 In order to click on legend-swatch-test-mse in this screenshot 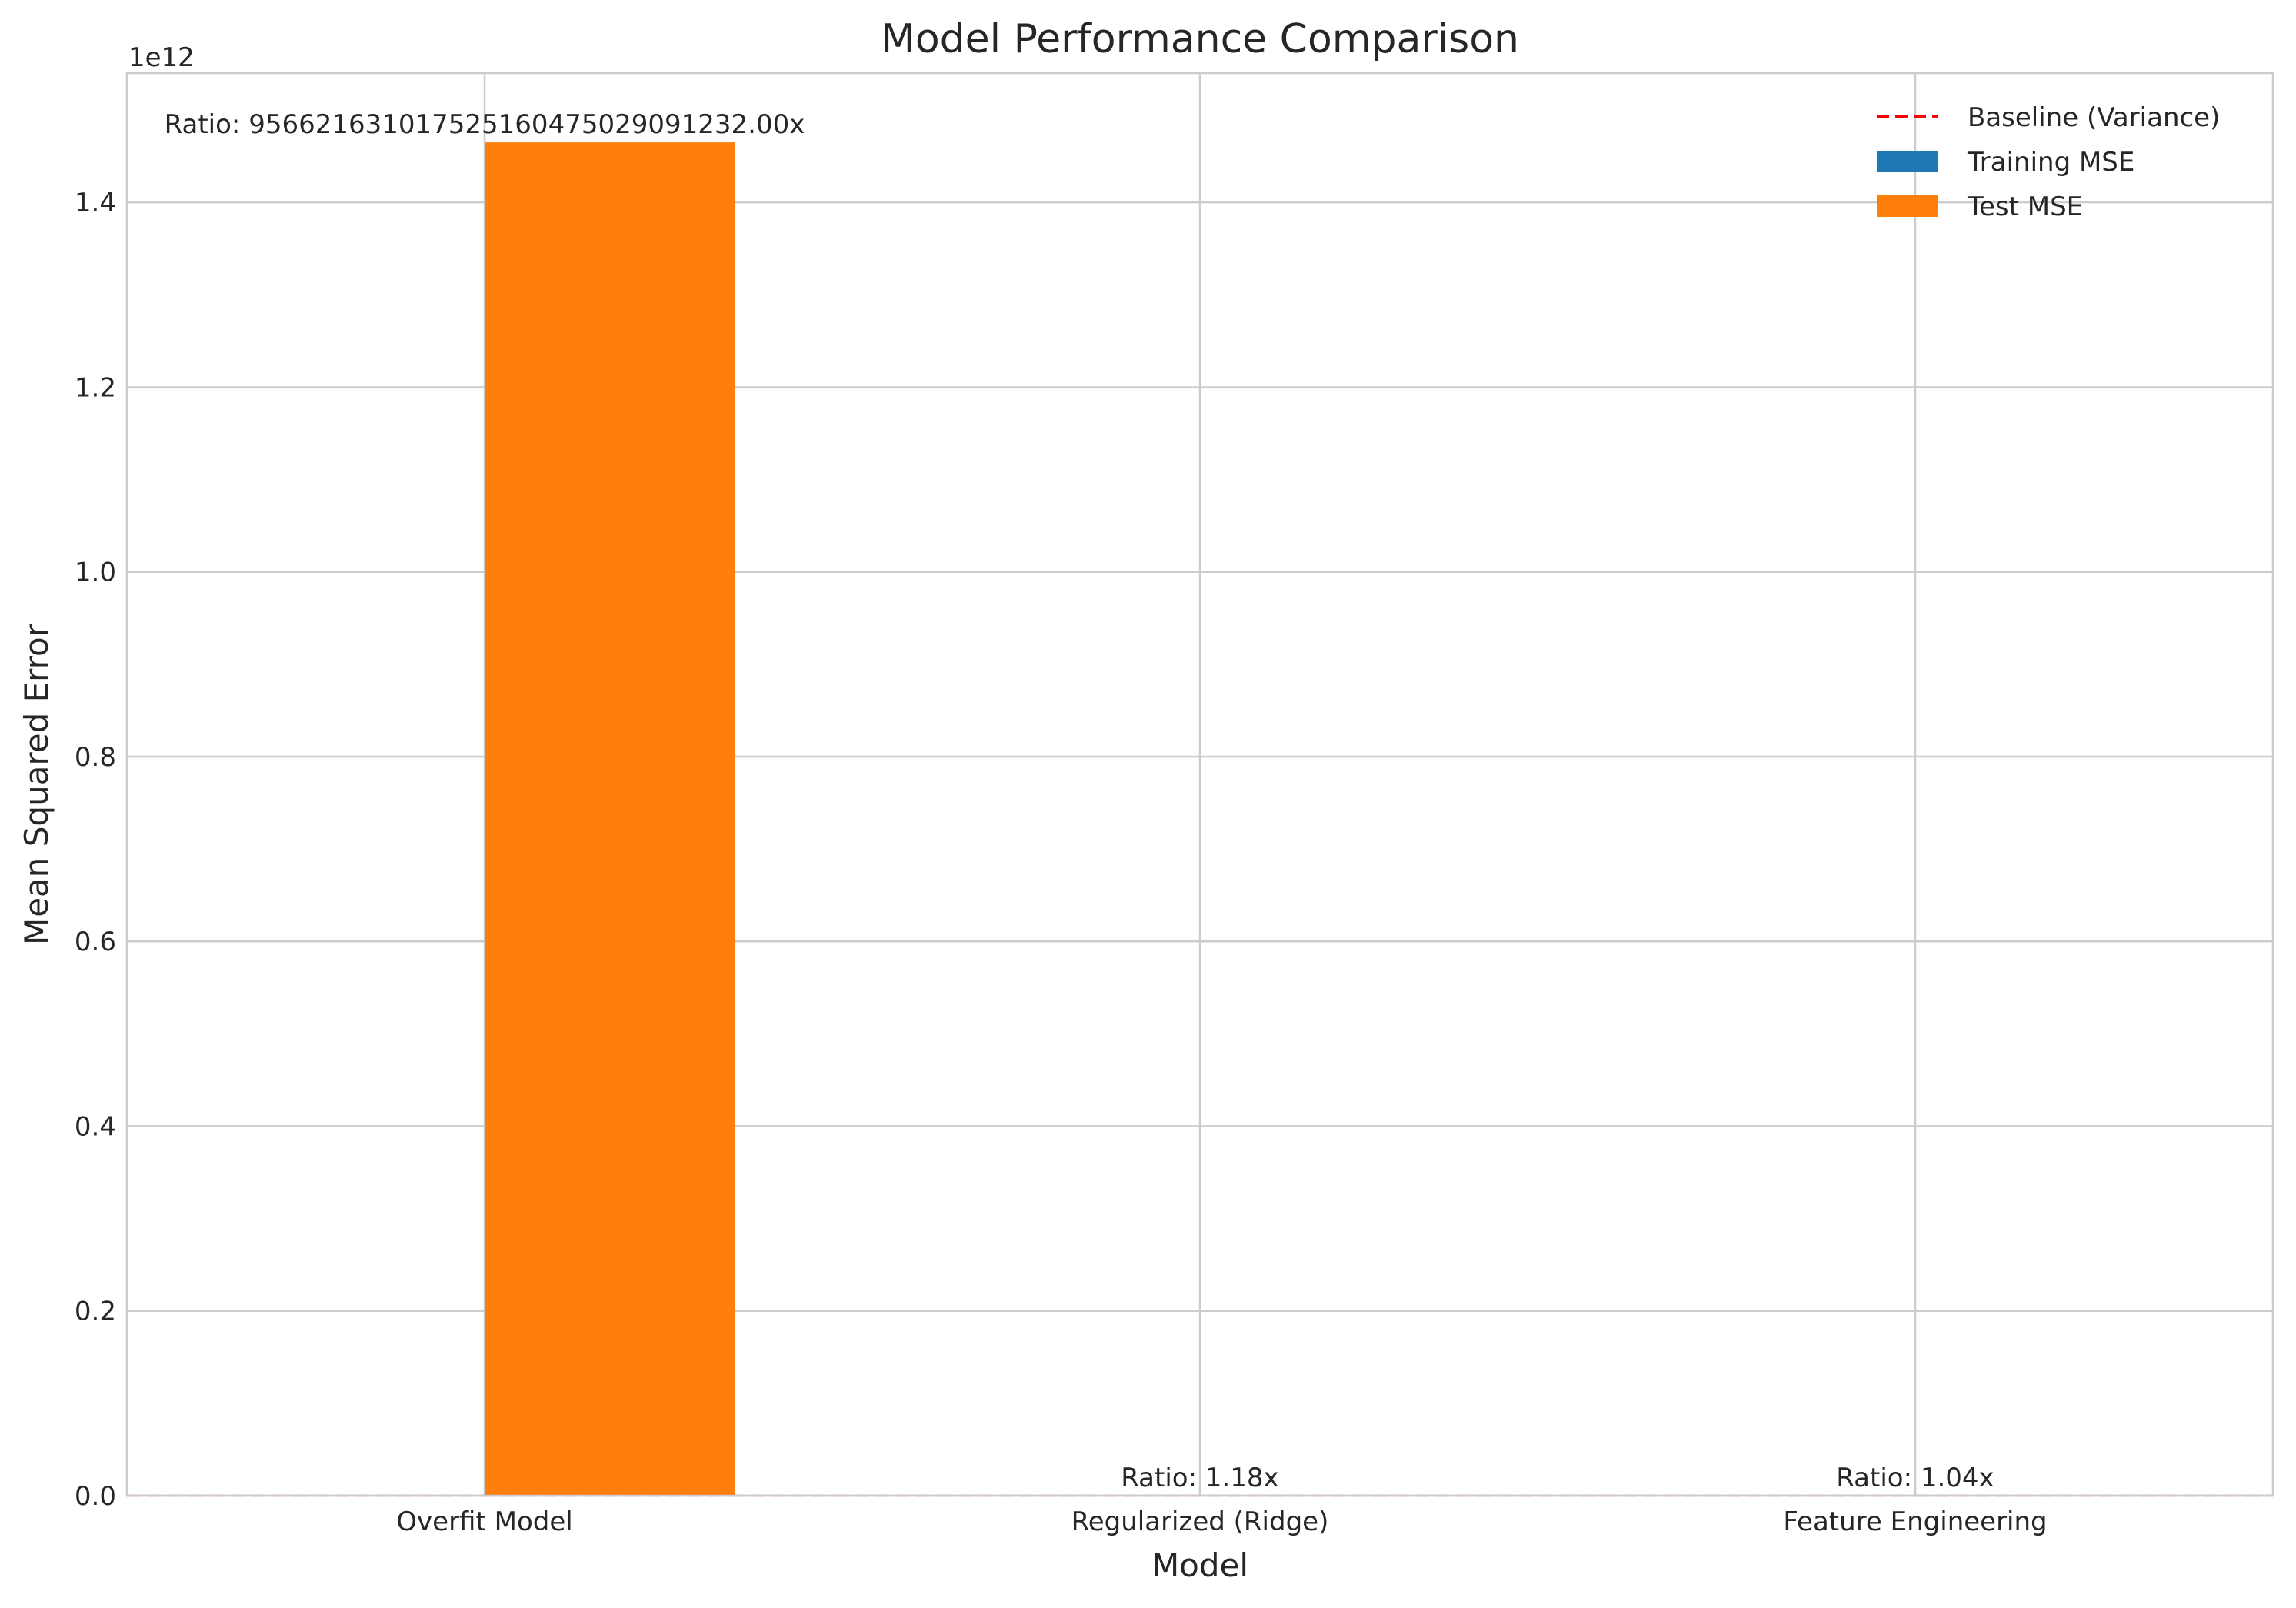, I will do `click(1908, 206)`.